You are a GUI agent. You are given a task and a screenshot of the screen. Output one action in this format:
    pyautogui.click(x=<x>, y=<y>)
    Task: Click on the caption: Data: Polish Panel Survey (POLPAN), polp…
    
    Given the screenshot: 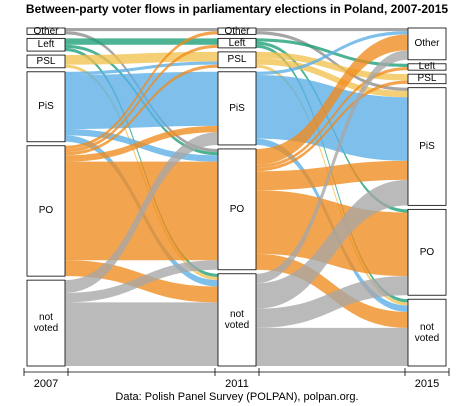 What is the action you would take?
    pyautogui.click(x=236, y=397)
    